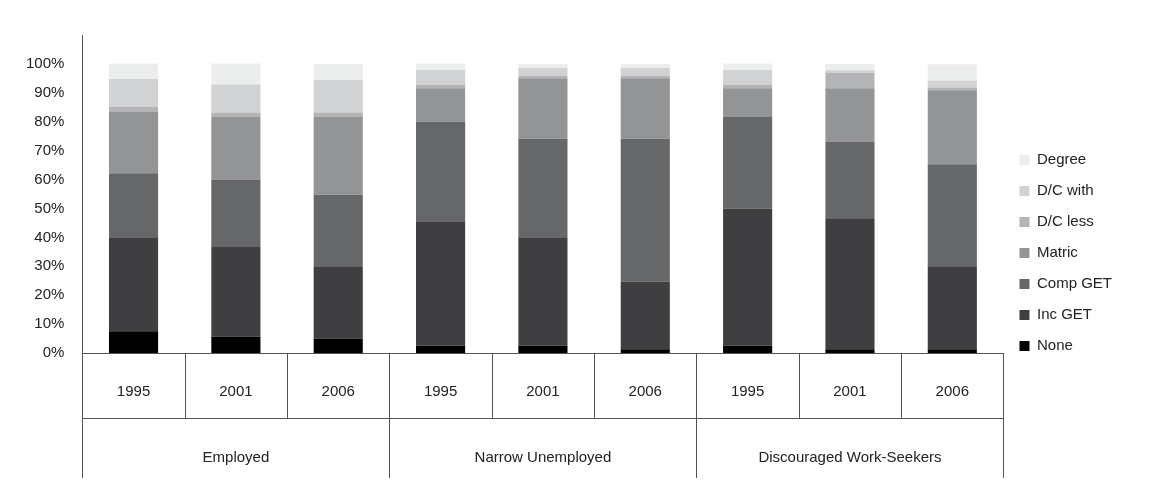 Image resolution: width=1150 pixels, height=486 pixels. What do you see at coordinates (1061, 159) in the screenshot?
I see `legend-label: Degree` at bounding box center [1061, 159].